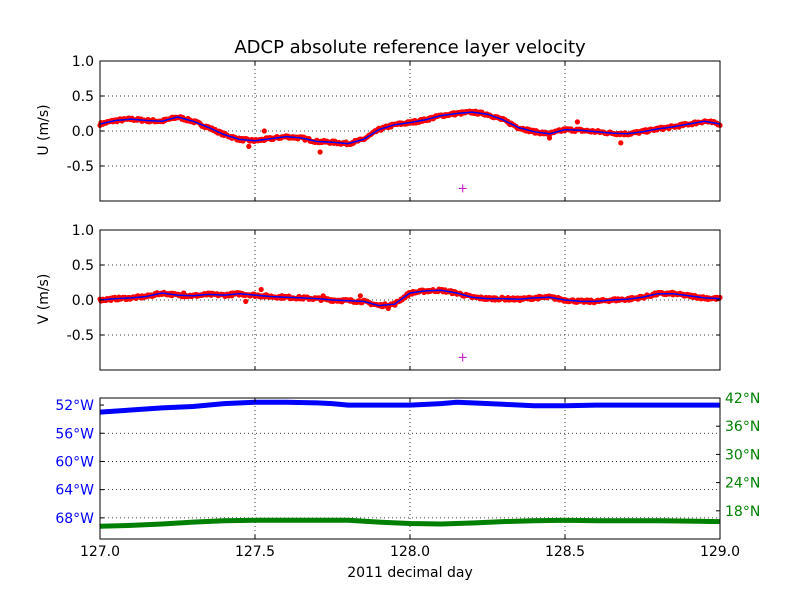 The height and width of the screenshot is (600, 800). What do you see at coordinates (410, 552) in the screenshot?
I see `x-tick-label: 128.0` at bounding box center [410, 552].